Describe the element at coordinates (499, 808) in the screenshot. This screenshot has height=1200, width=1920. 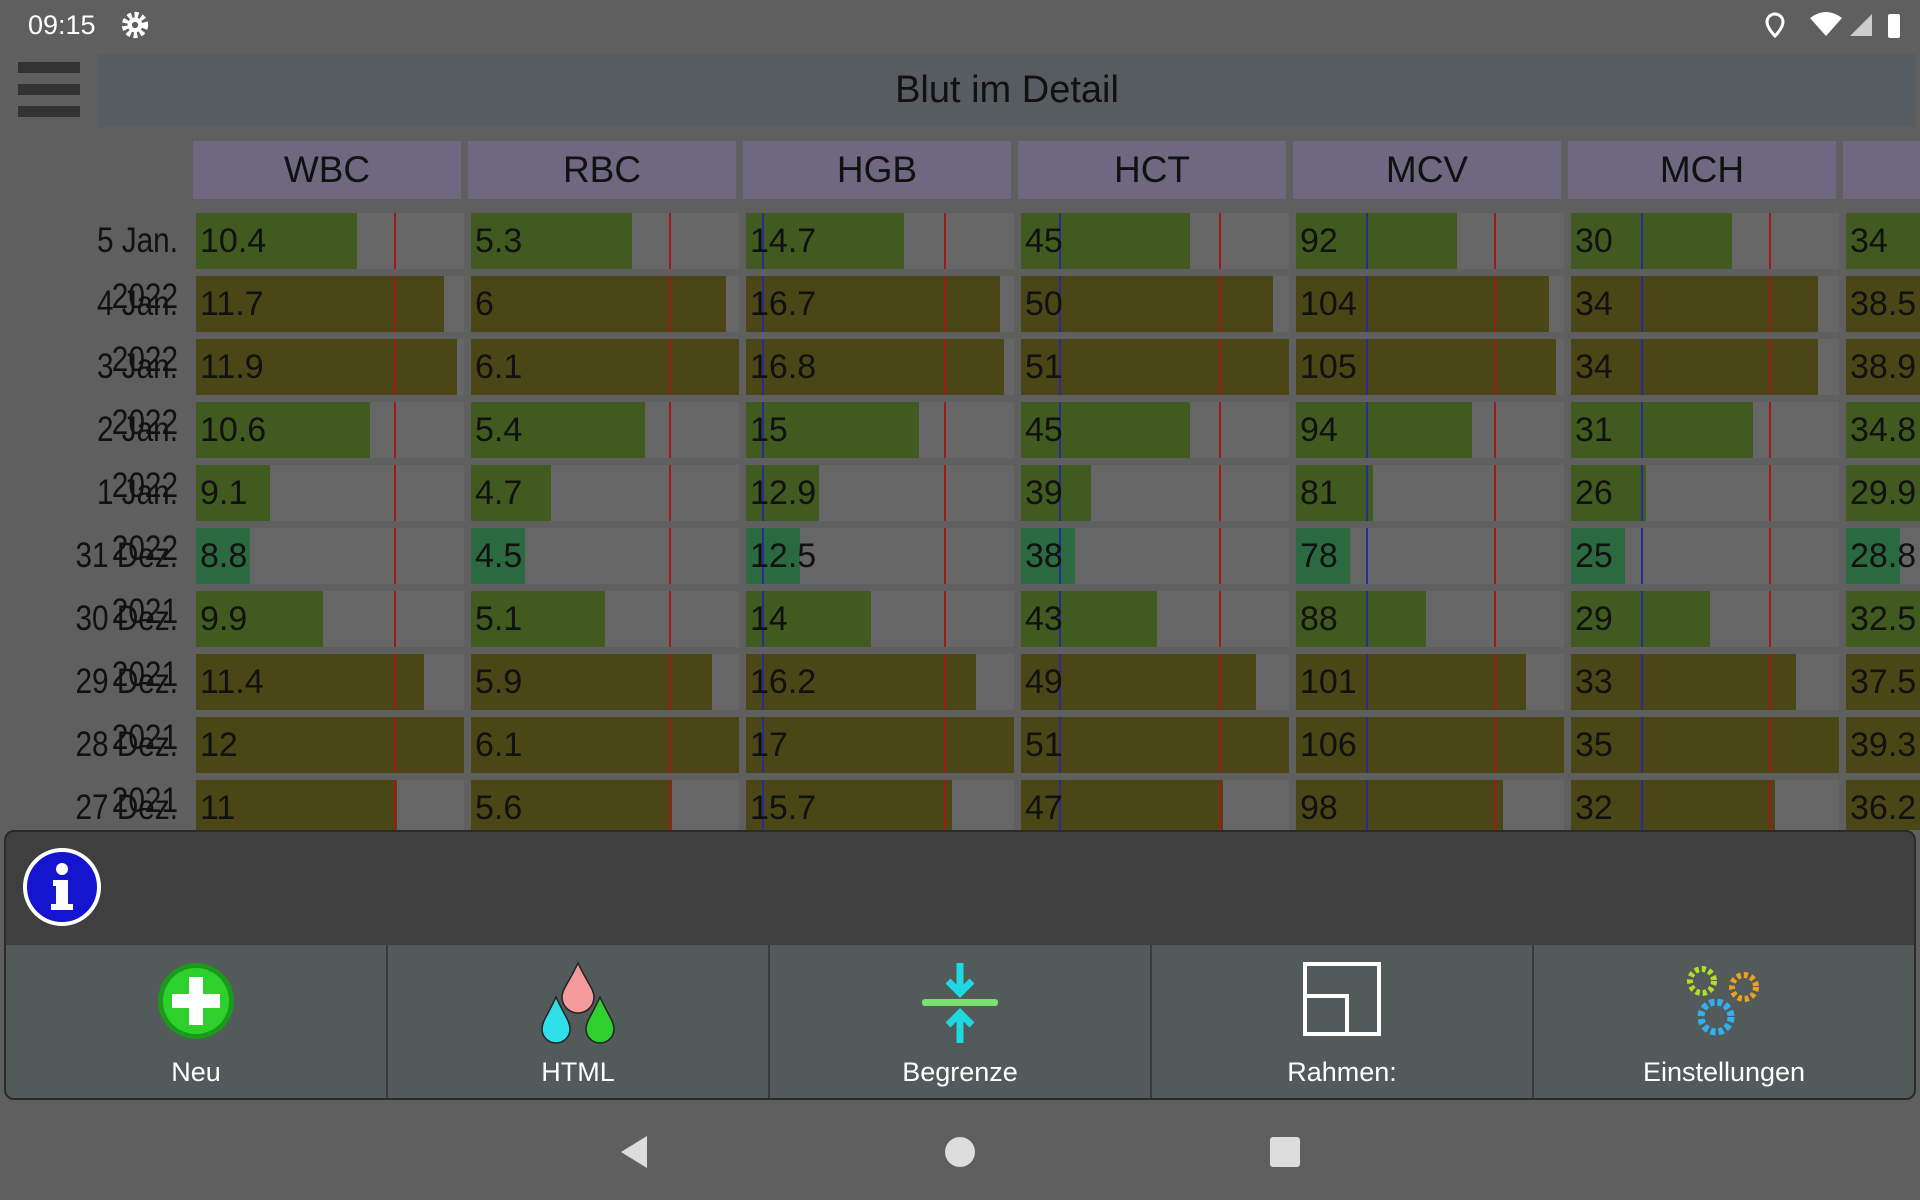
I see `value-text: 5.6` at that location.